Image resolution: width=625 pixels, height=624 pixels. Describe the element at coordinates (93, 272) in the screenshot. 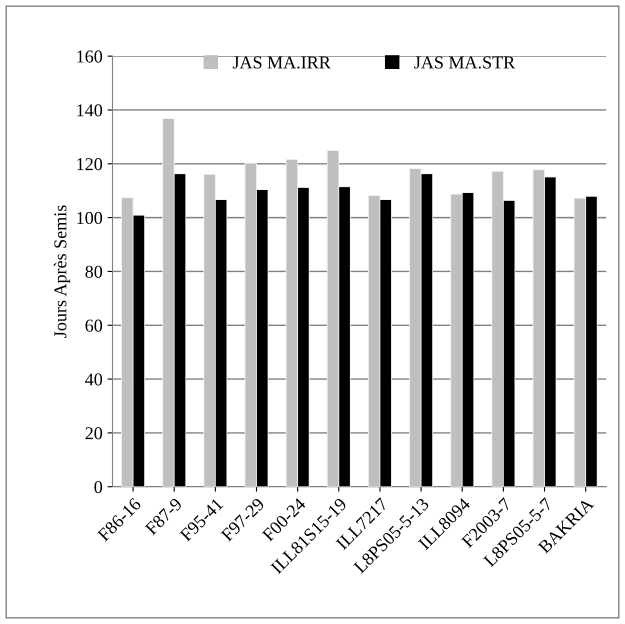

I see `y-tick-label: 80` at that location.